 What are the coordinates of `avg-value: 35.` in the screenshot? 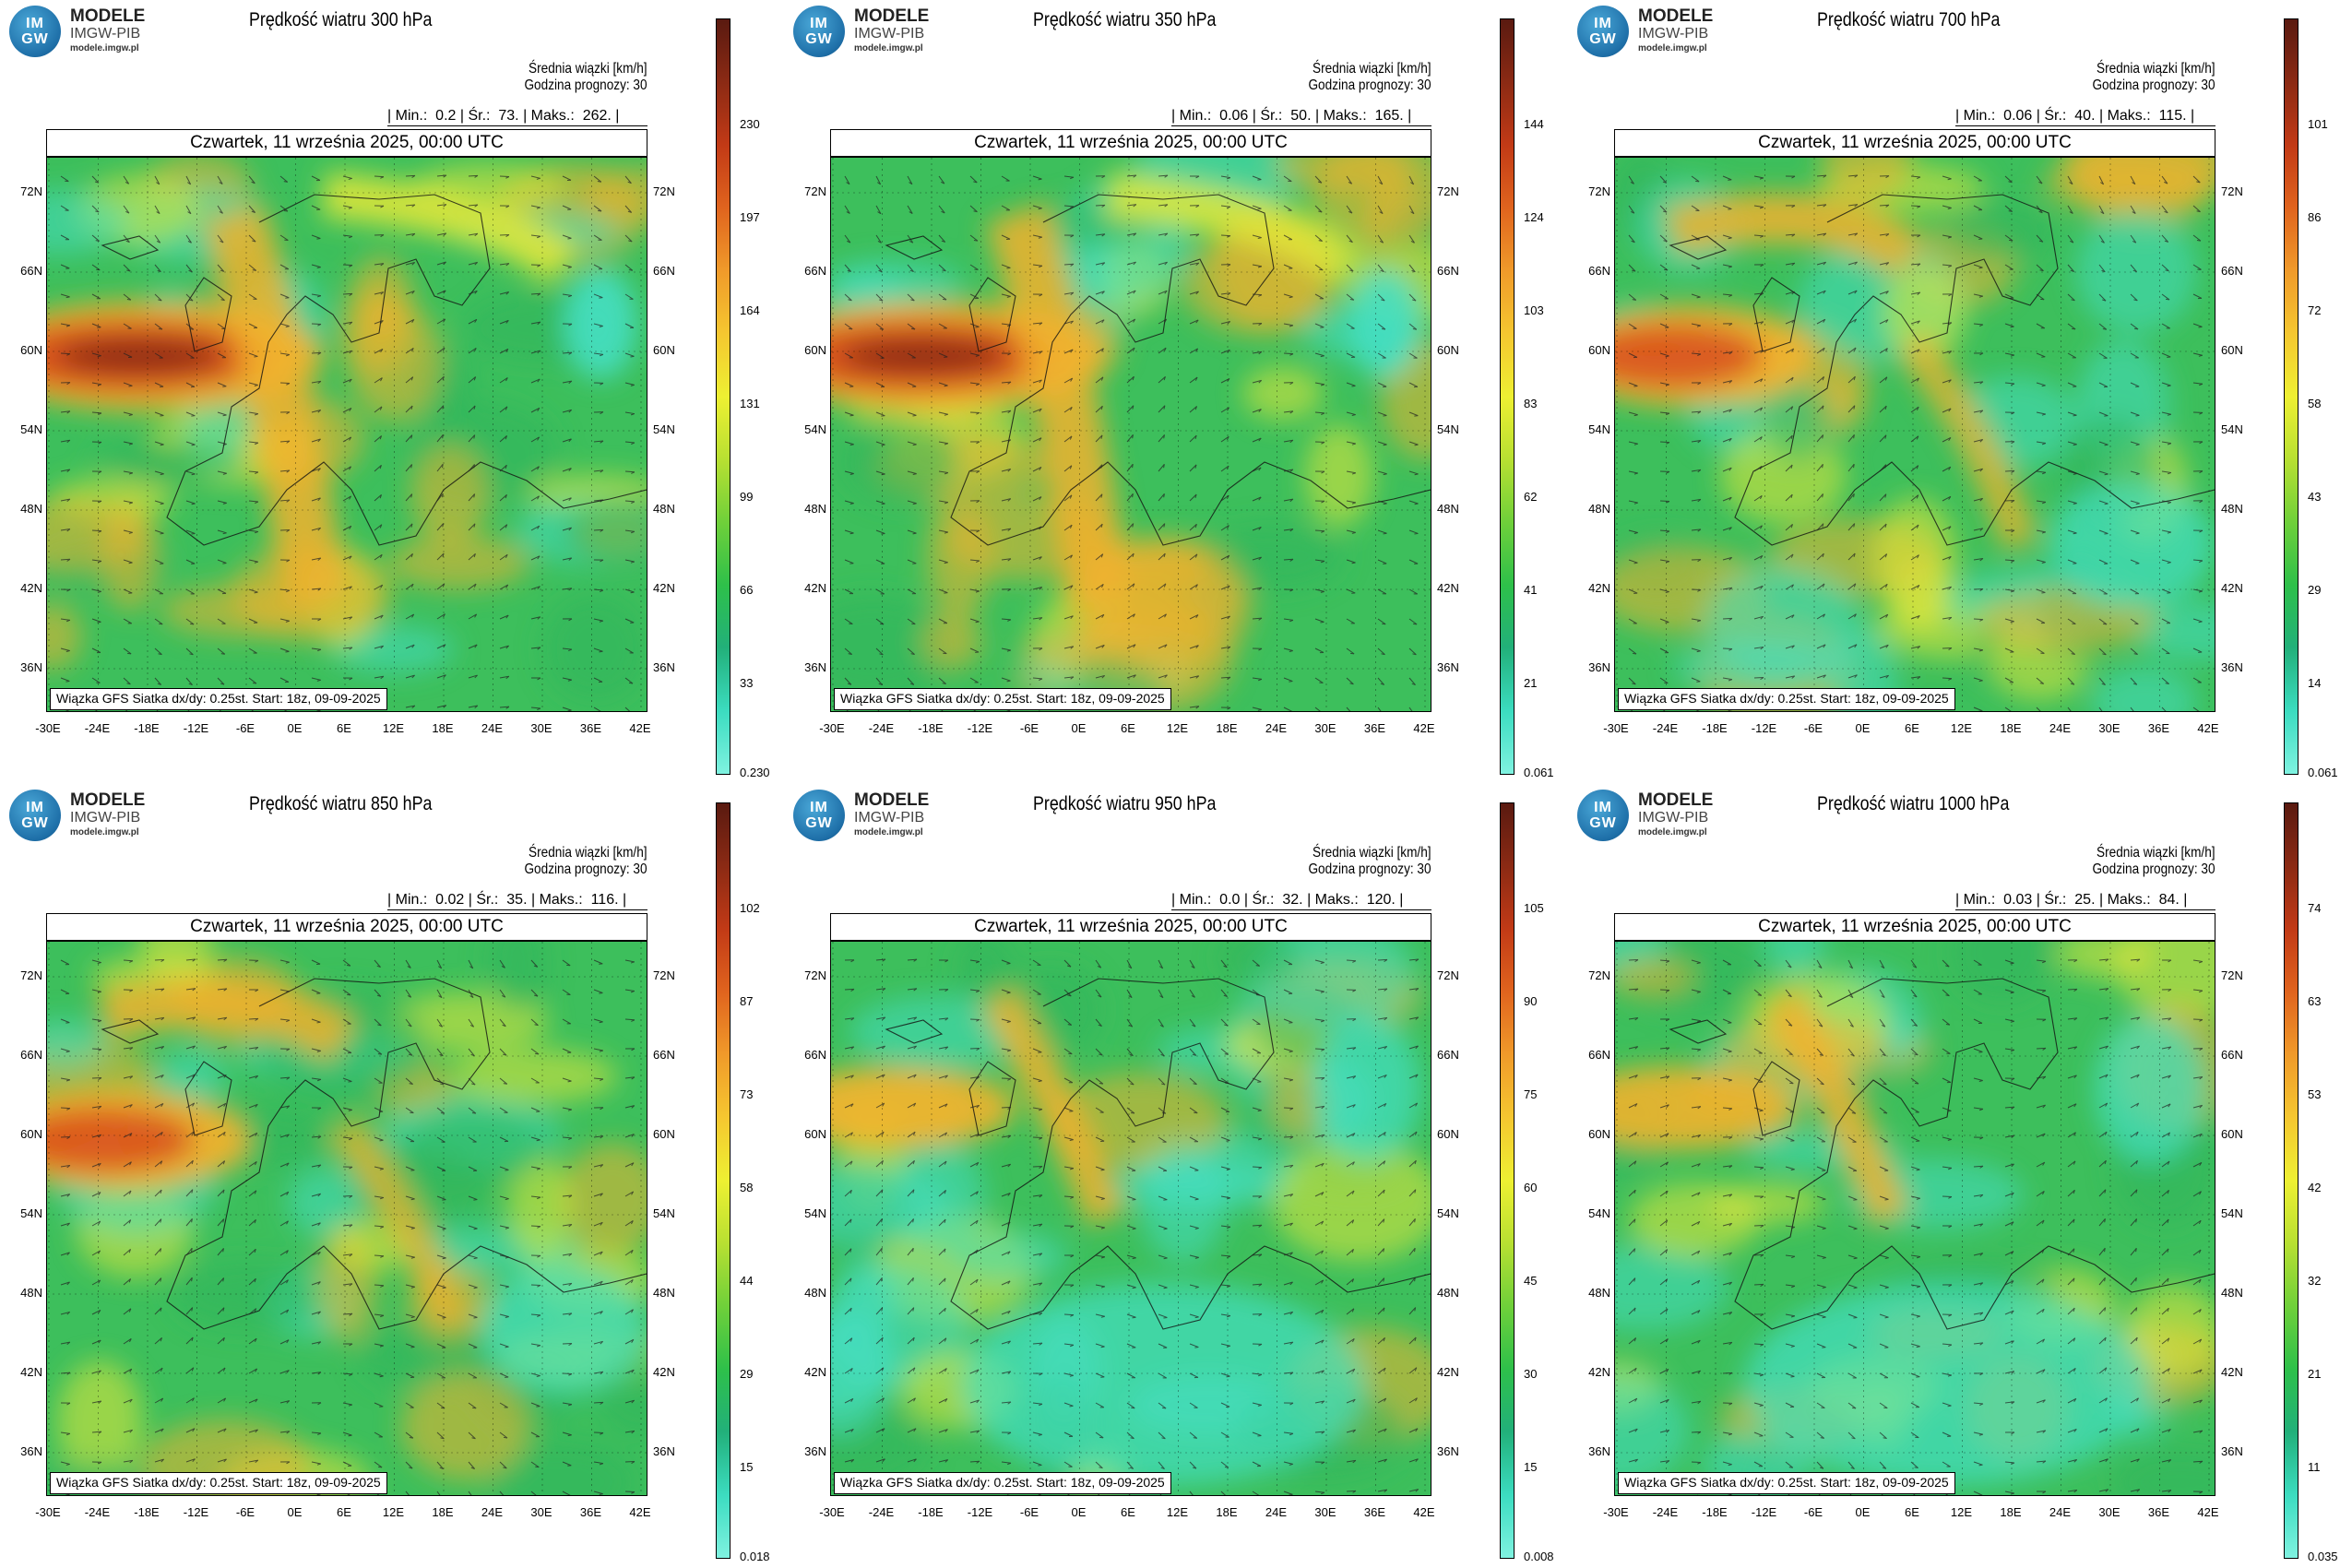 It's located at (517, 900).